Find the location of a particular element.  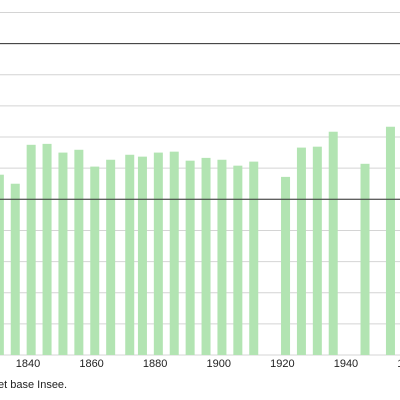

x-tick-label: 1960 is located at coordinates (398, 364).